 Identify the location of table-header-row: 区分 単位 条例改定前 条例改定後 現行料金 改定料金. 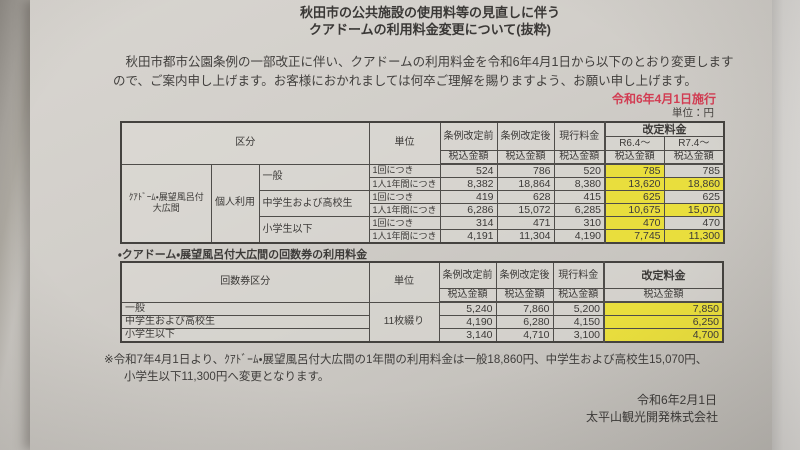
(422, 143).